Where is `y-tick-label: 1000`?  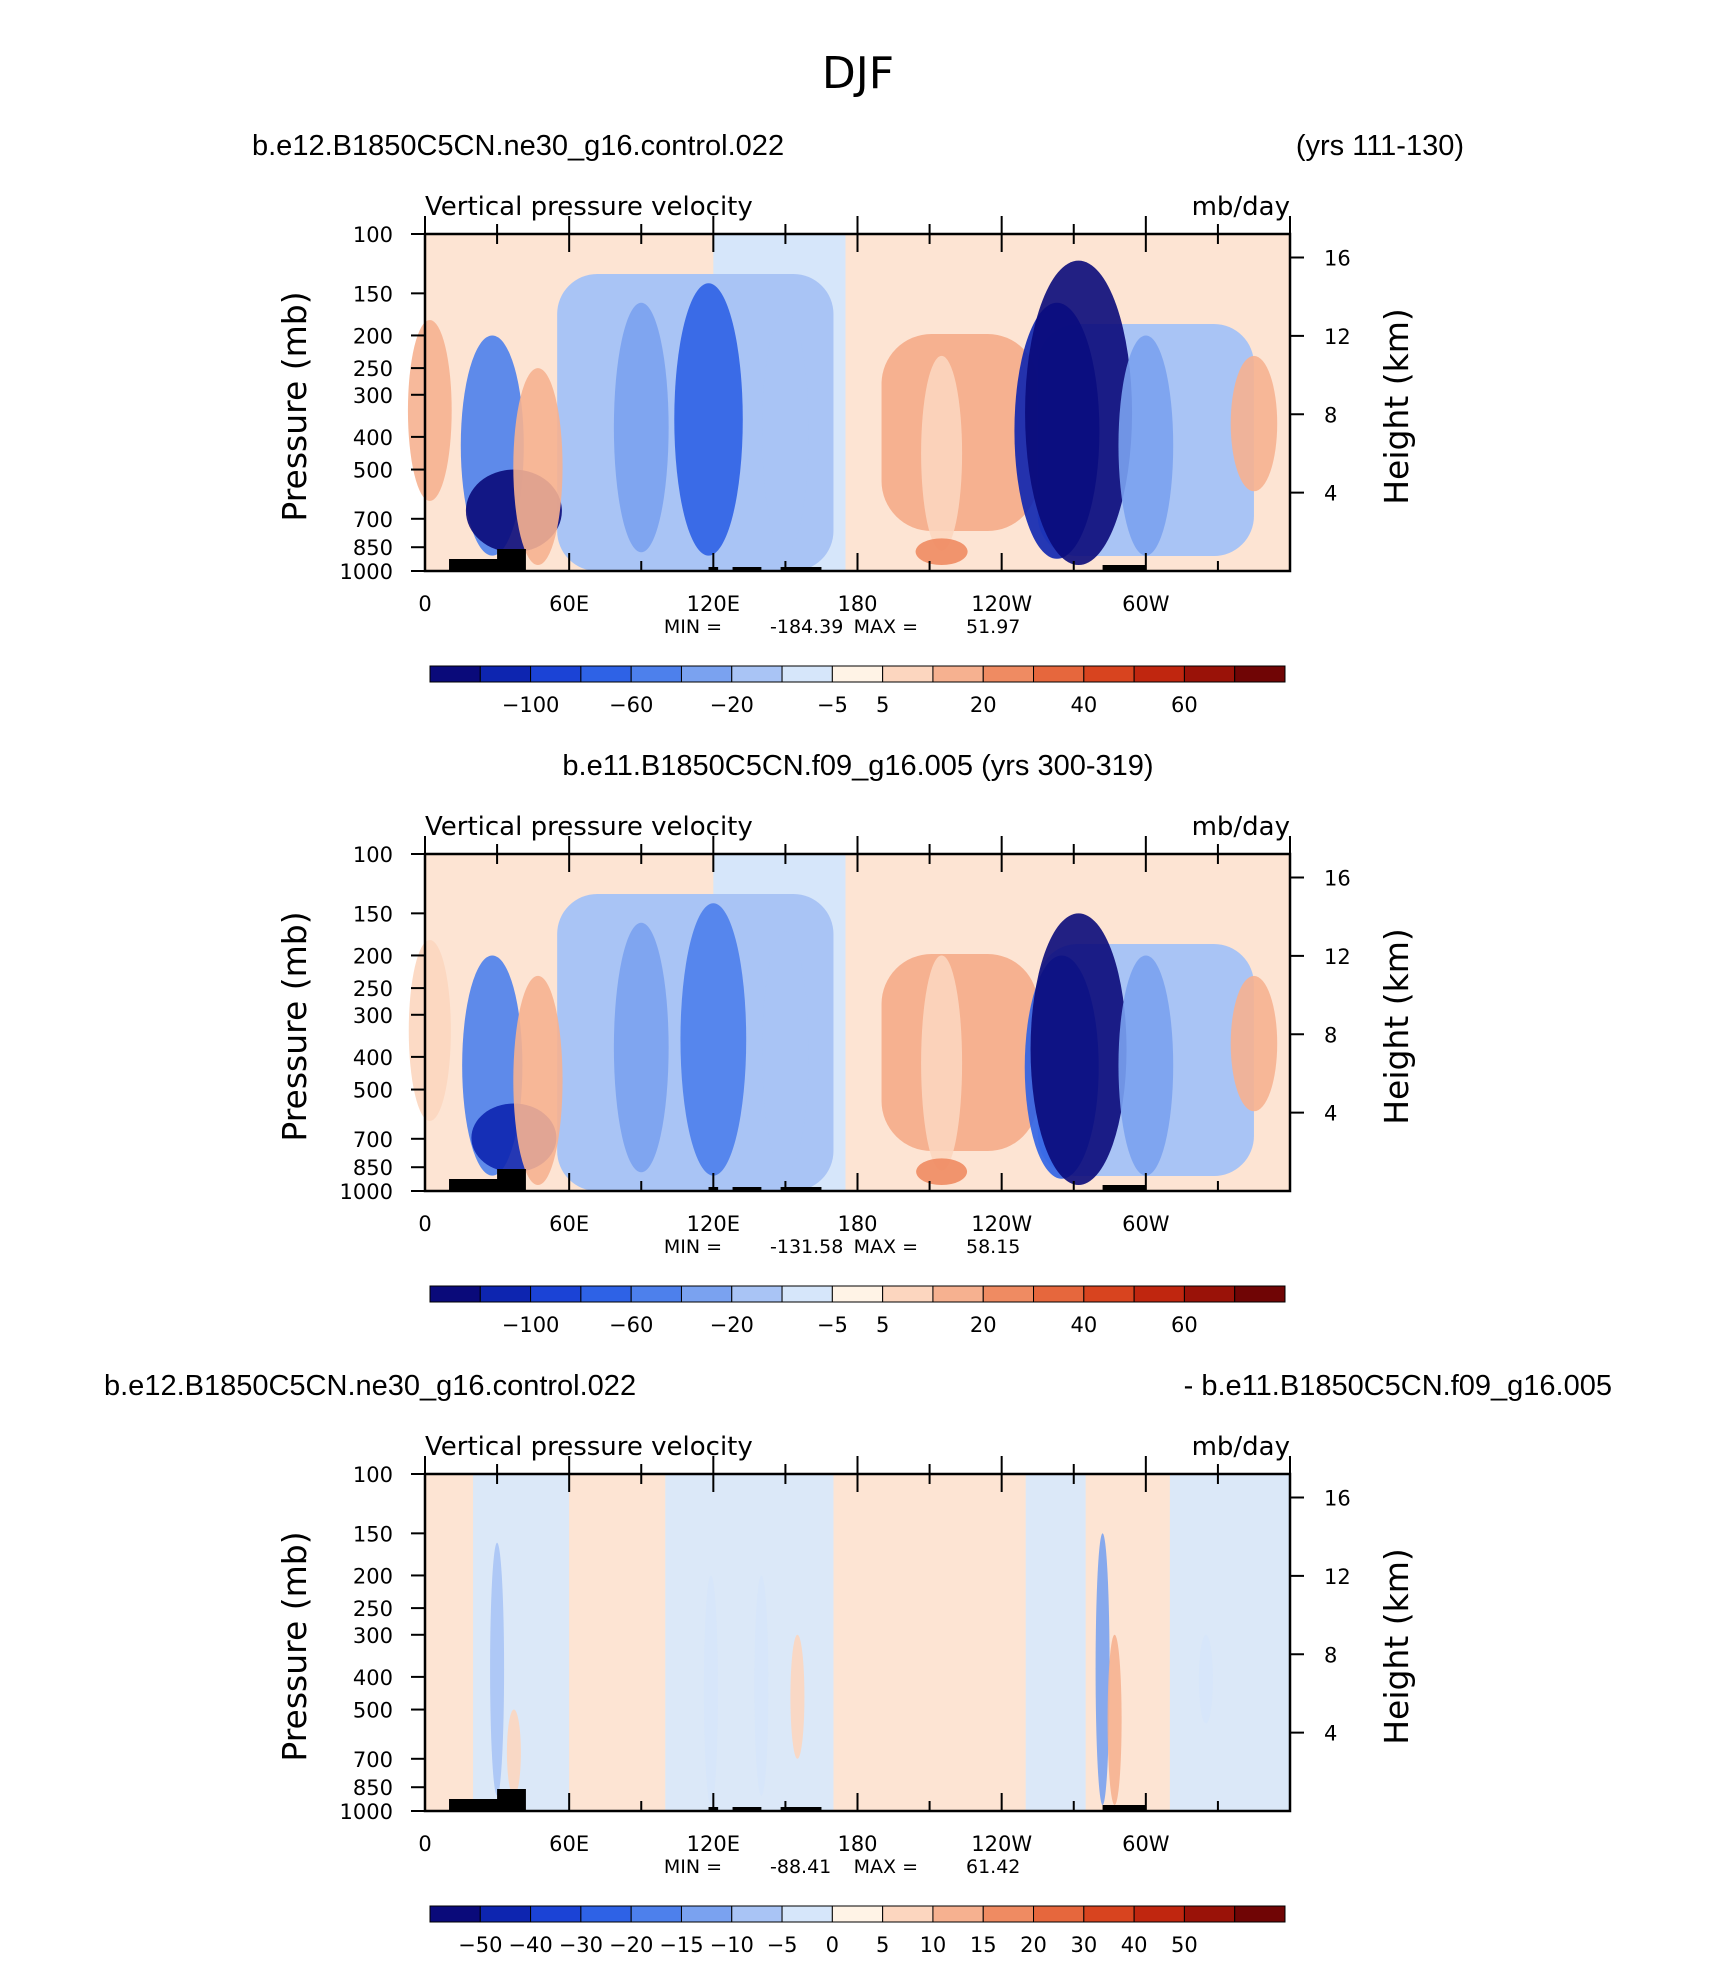 y-tick-label: 1000 is located at coordinates (366, 572).